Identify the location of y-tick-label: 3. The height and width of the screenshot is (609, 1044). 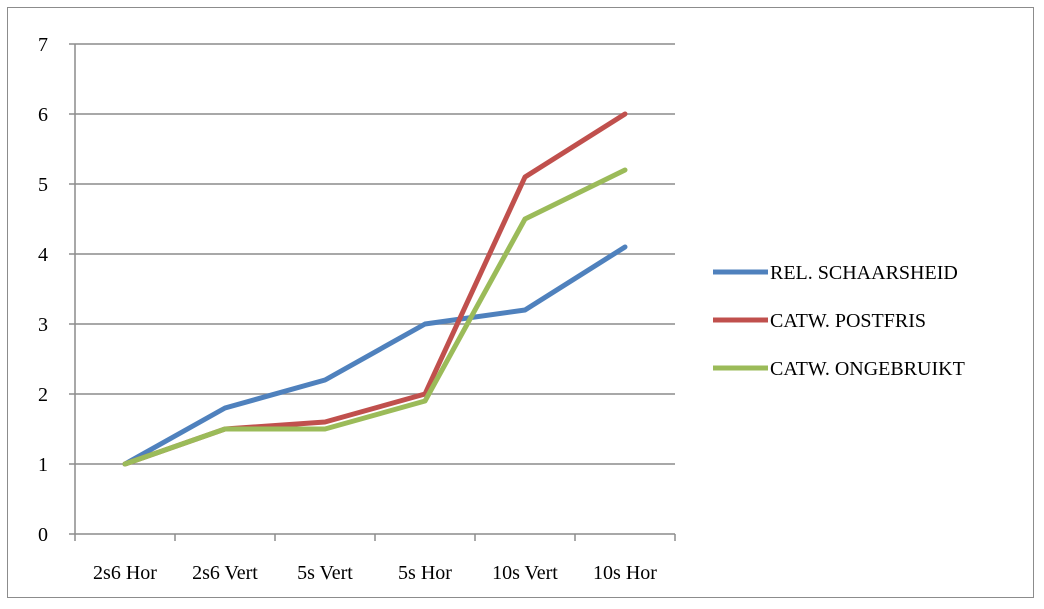
(43, 325).